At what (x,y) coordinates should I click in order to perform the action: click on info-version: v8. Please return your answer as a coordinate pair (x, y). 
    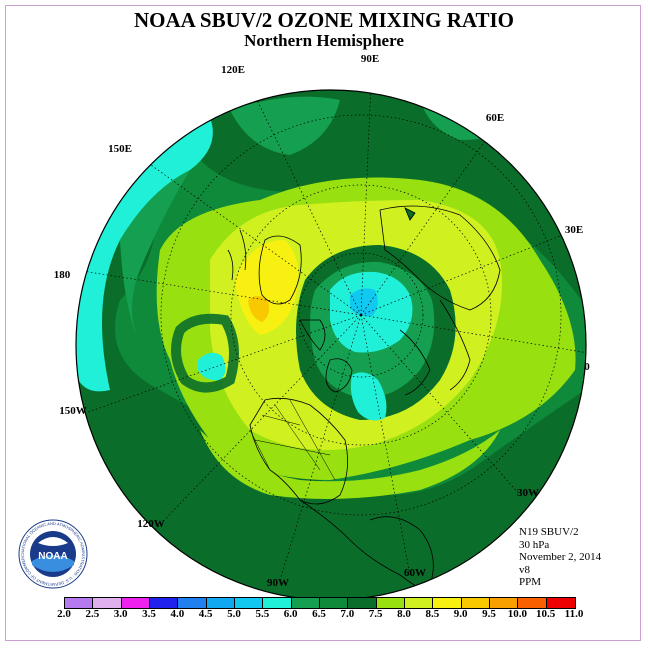
    Looking at the image, I should click on (524, 569).